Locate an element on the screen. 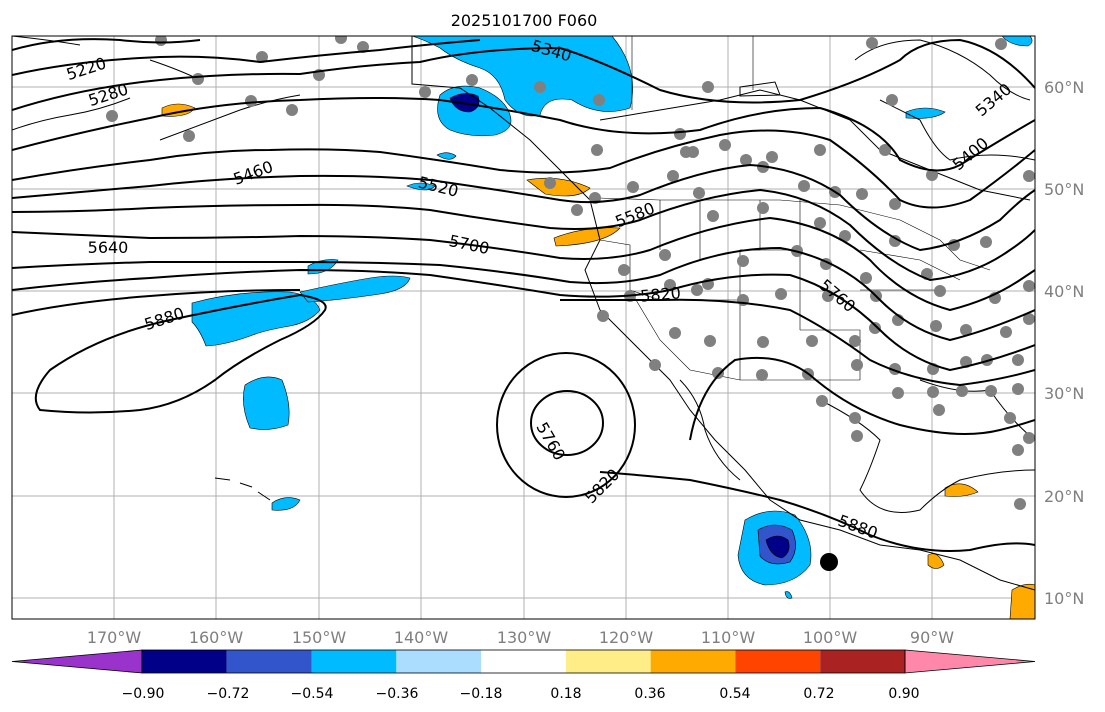  contour-5760-low is located at coordinates (567, 423).